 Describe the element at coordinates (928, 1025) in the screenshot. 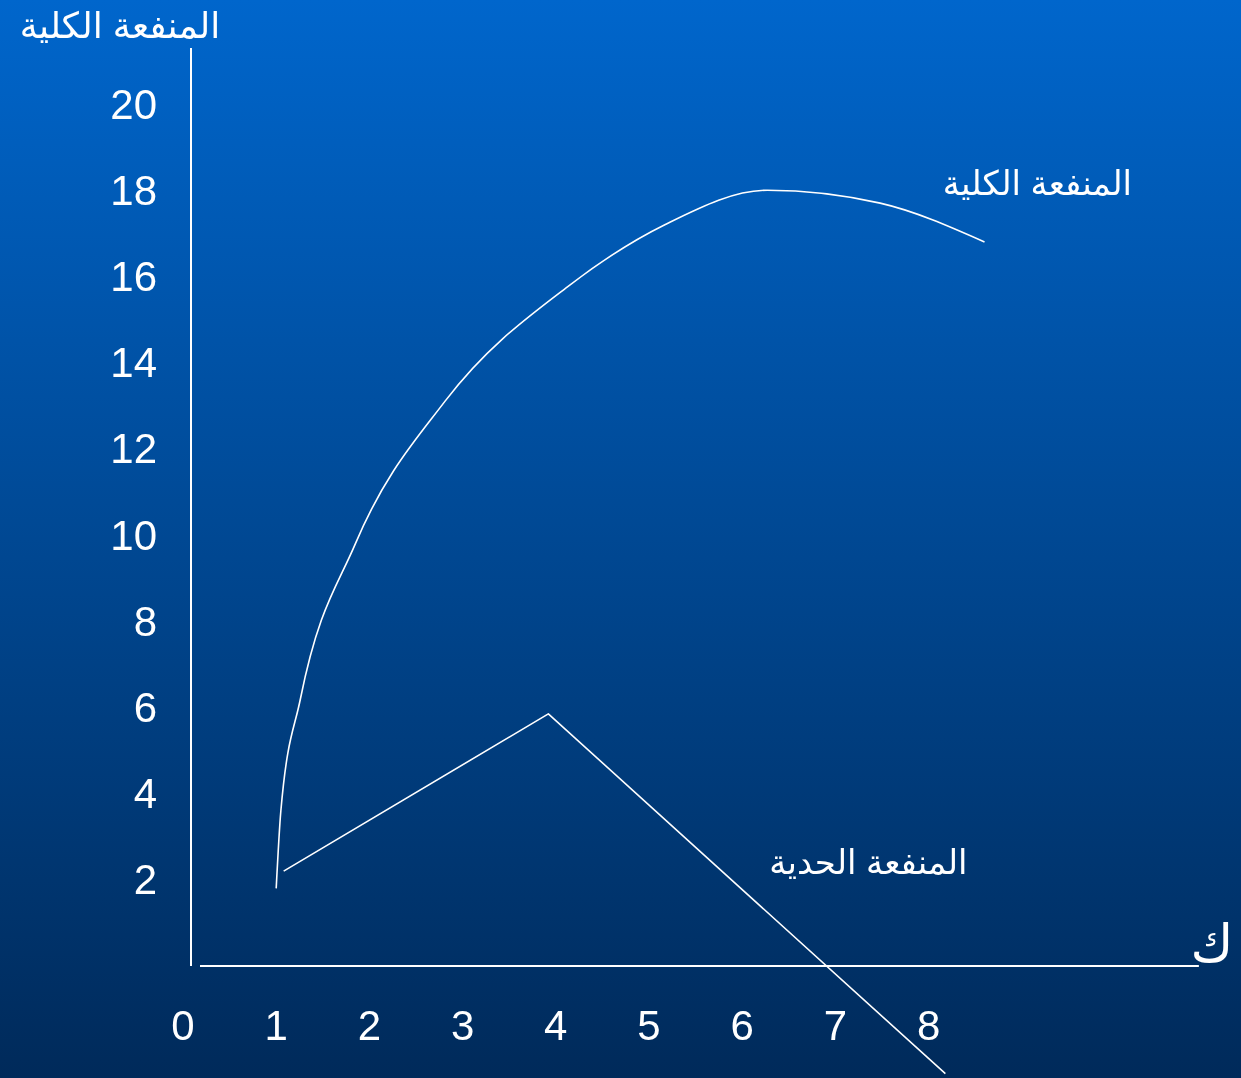

I see `x-tick-label: 8` at that location.